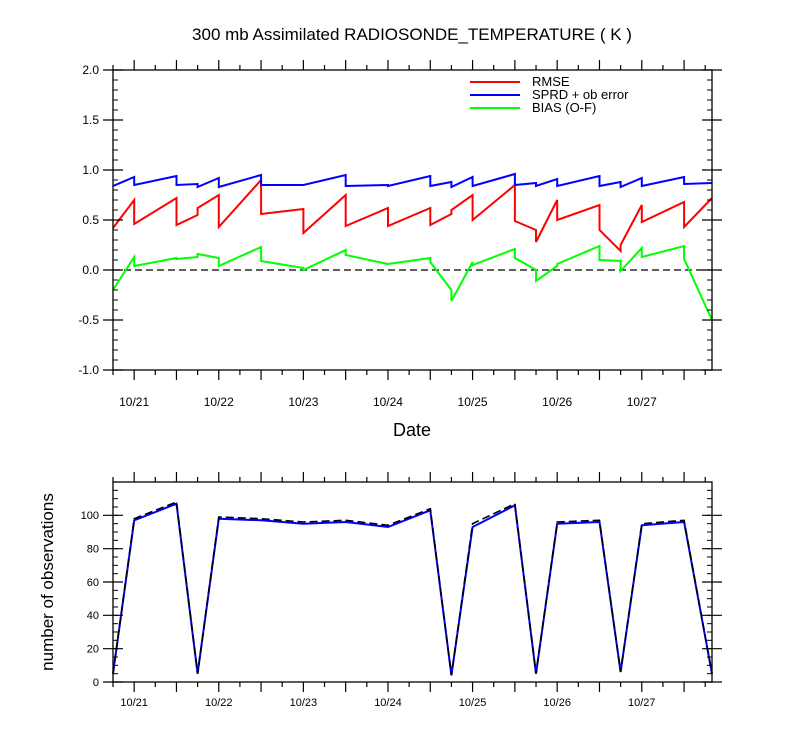  Describe the element at coordinates (93, 583) in the screenshot. I see `y-tick-label: 60` at that location.